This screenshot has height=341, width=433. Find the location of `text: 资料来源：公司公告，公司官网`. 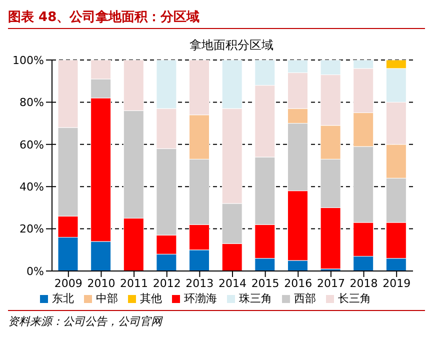

text: 资料来源：公司公告，公司官网 is located at coordinates (86, 321).